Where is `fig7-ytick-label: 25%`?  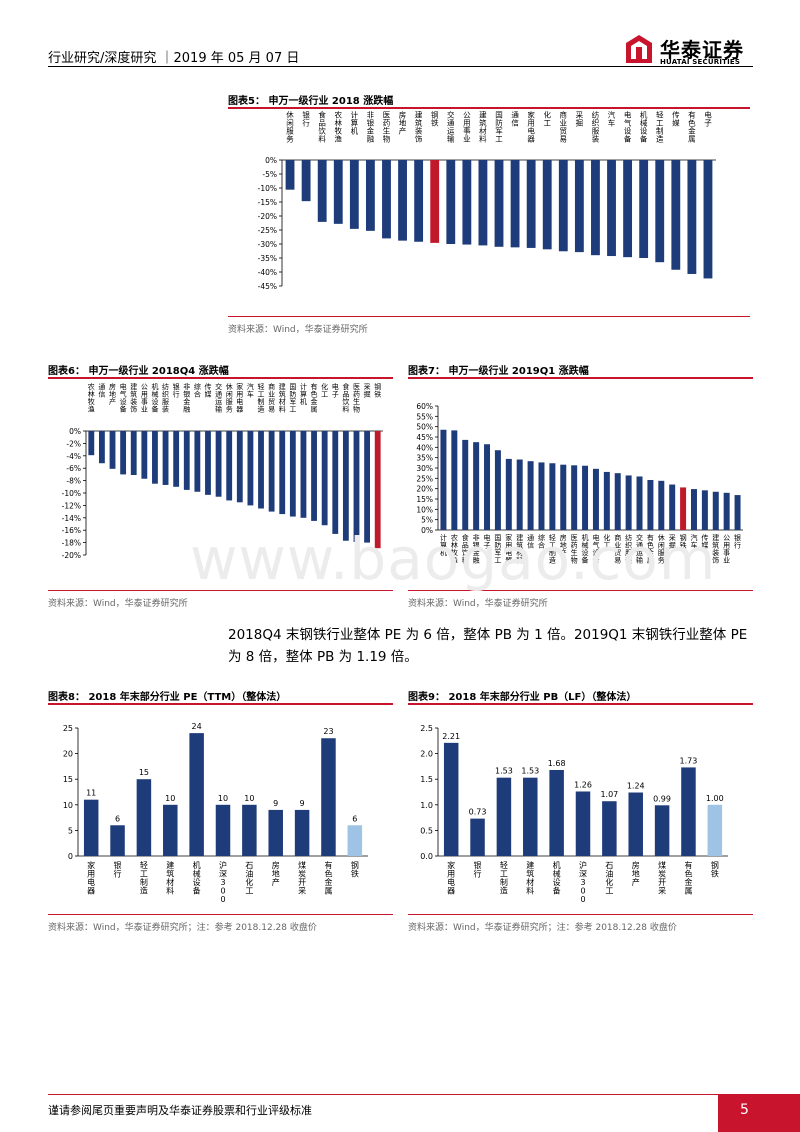 fig7-ytick-label: 25% is located at coordinates (424, 478).